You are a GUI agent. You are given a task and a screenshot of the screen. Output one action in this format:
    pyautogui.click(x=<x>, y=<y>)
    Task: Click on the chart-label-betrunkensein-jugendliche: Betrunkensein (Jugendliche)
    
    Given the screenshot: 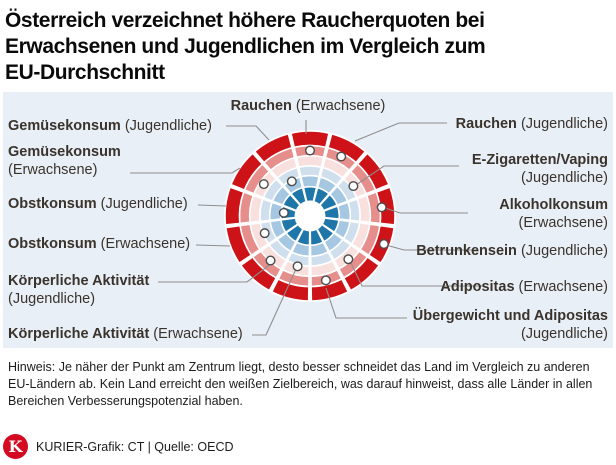 What is the action you would take?
    pyautogui.click(x=512, y=252)
    